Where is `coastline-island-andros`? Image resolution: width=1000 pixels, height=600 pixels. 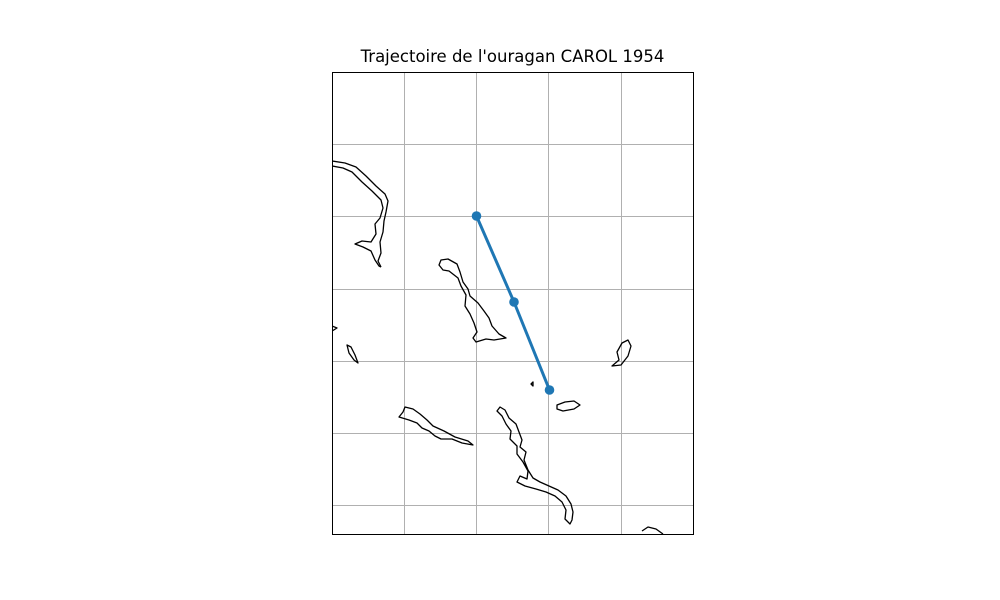 coastline-island-andros is located at coordinates (436, 426).